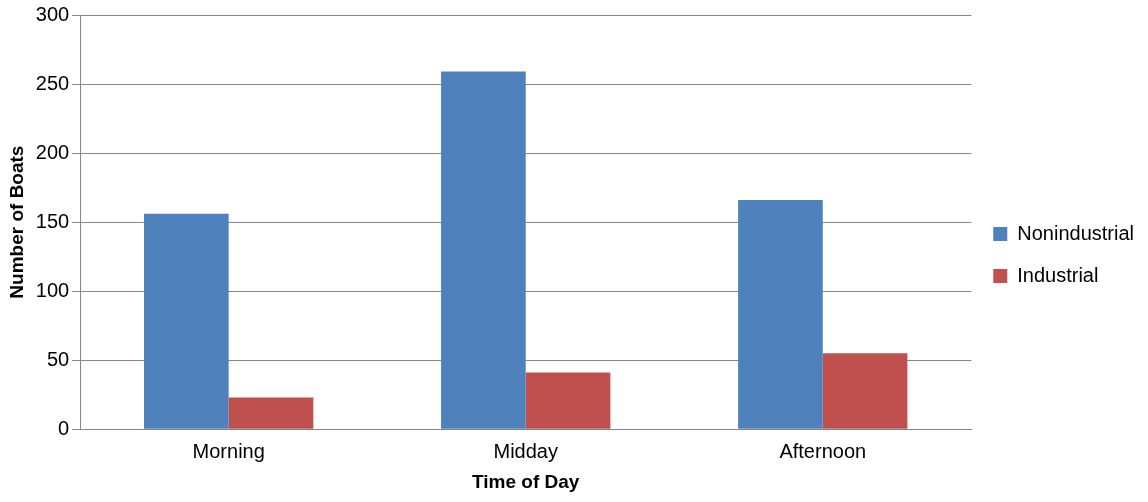 The height and width of the screenshot is (502, 1148). What do you see at coordinates (228, 450) in the screenshot?
I see `x-tick-label: Morning` at bounding box center [228, 450].